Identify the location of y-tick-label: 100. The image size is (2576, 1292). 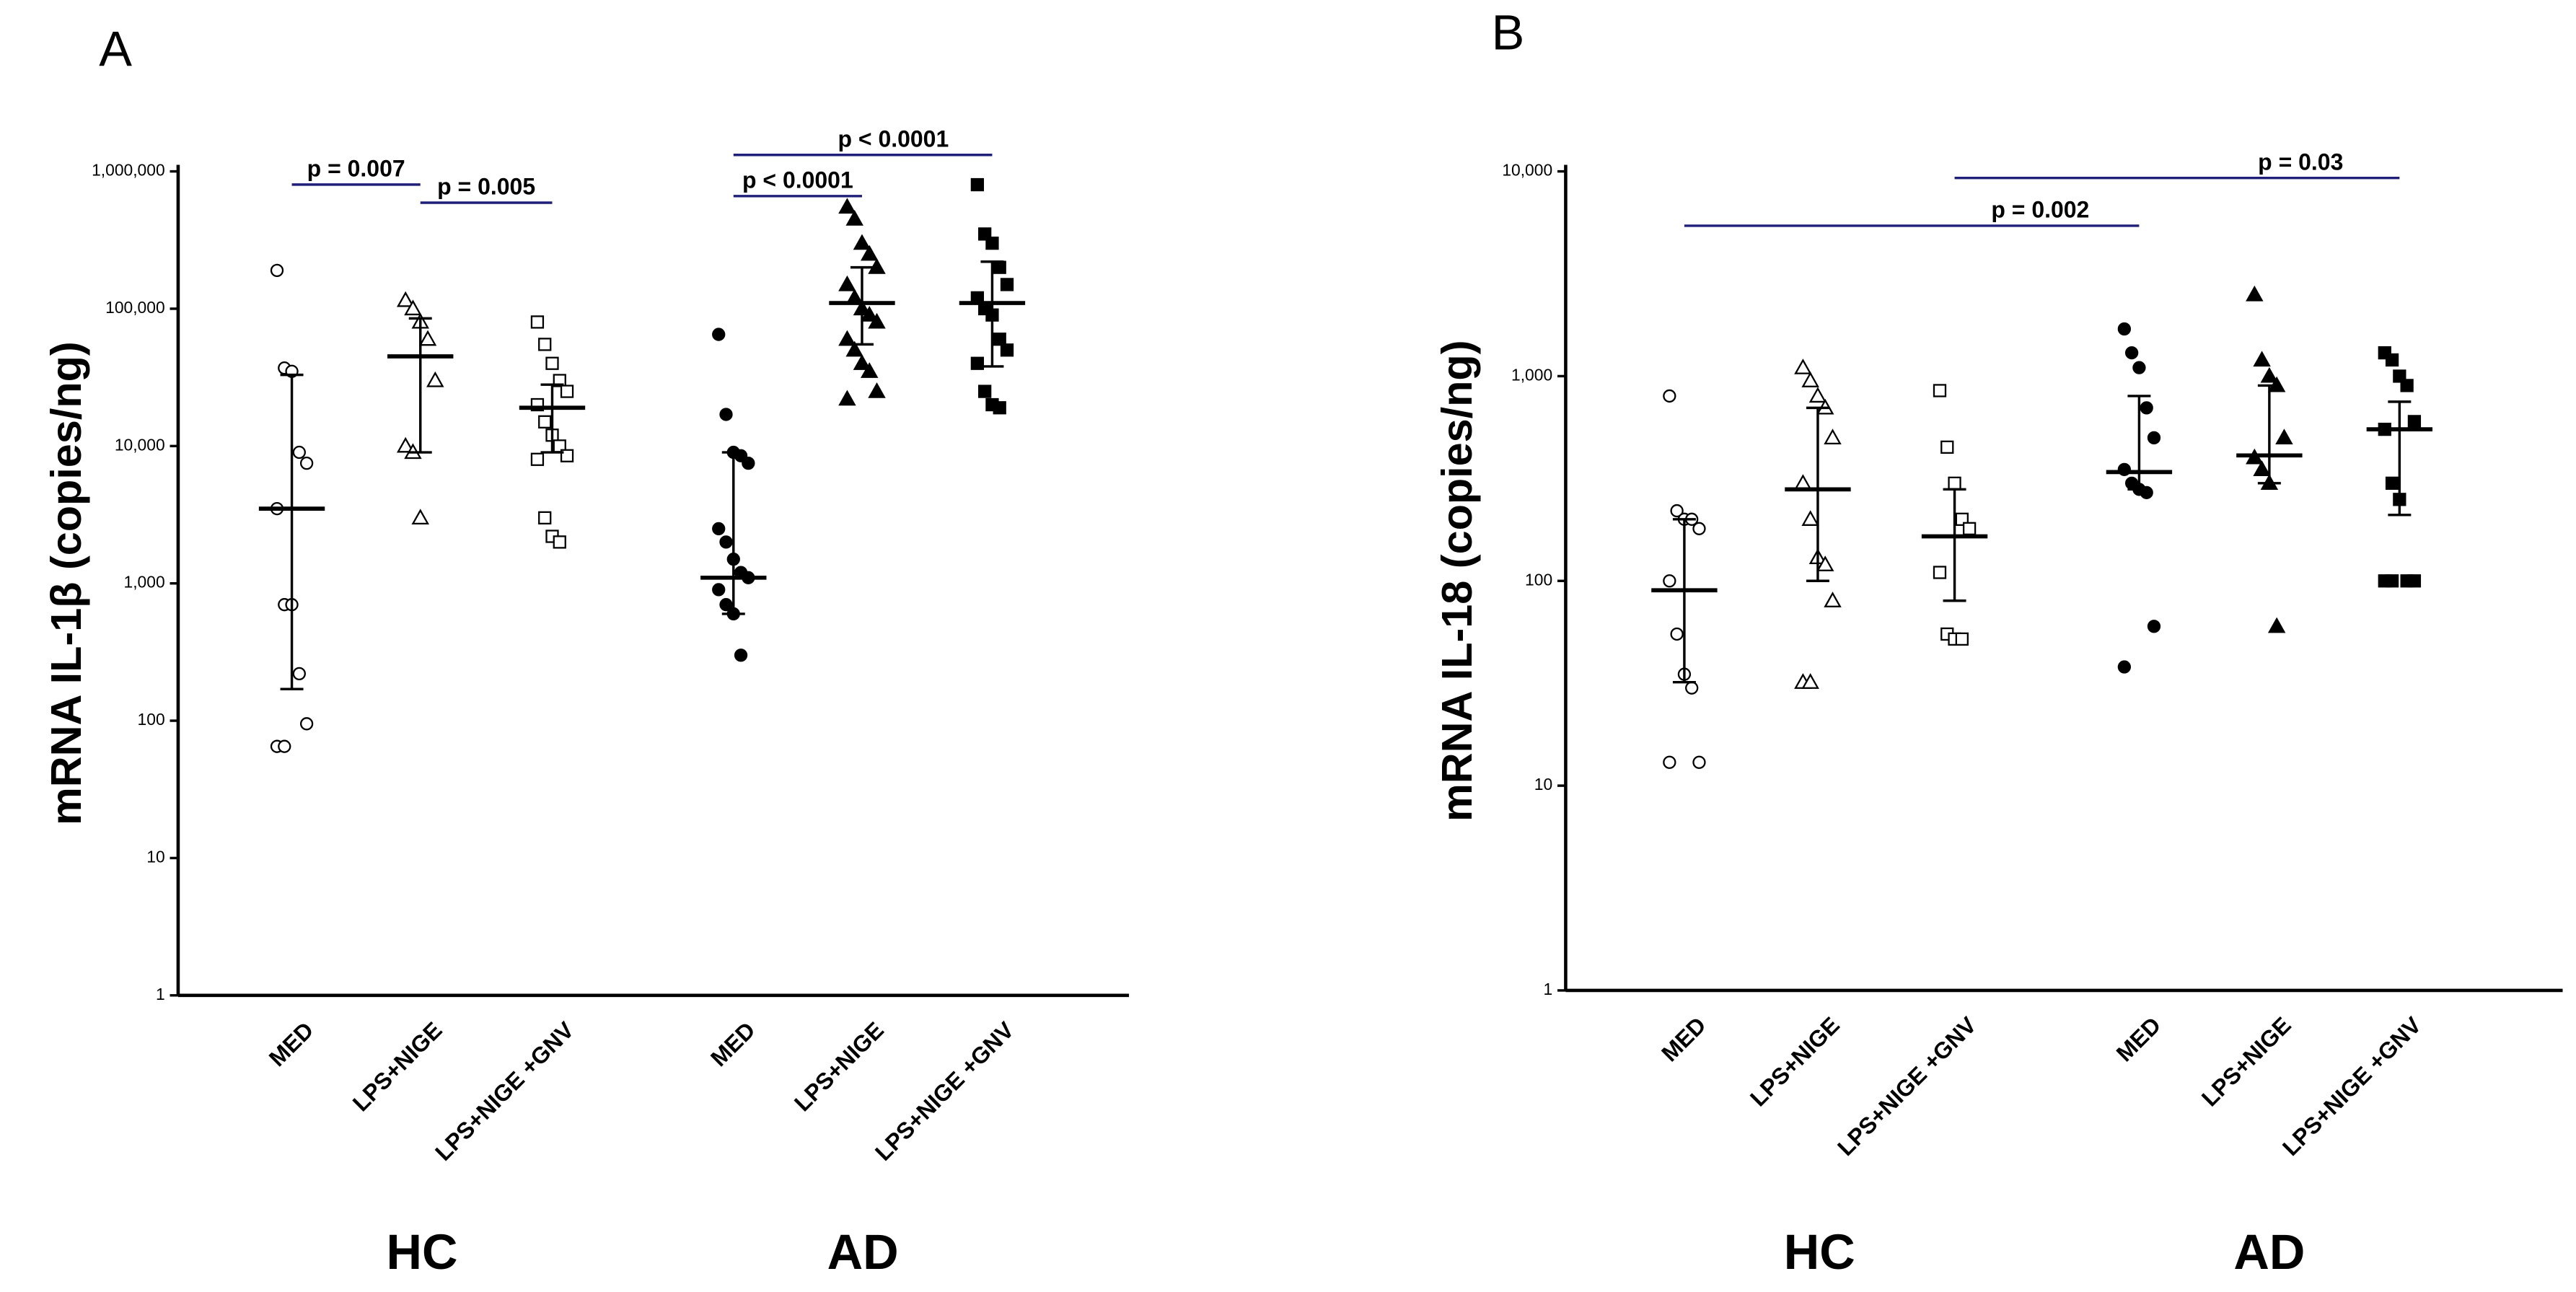
(1538, 579).